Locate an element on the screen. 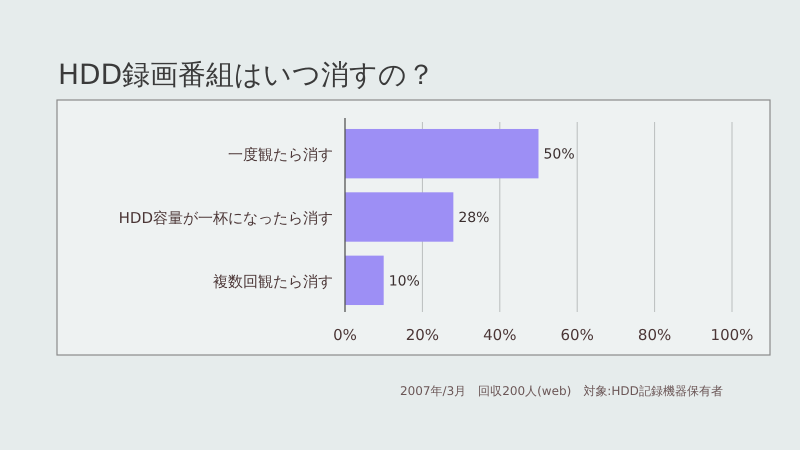 Image resolution: width=800 pixels, height=450 pixels. y-tick-label: HDD容量が一杯になったら消す is located at coordinates (225, 218).